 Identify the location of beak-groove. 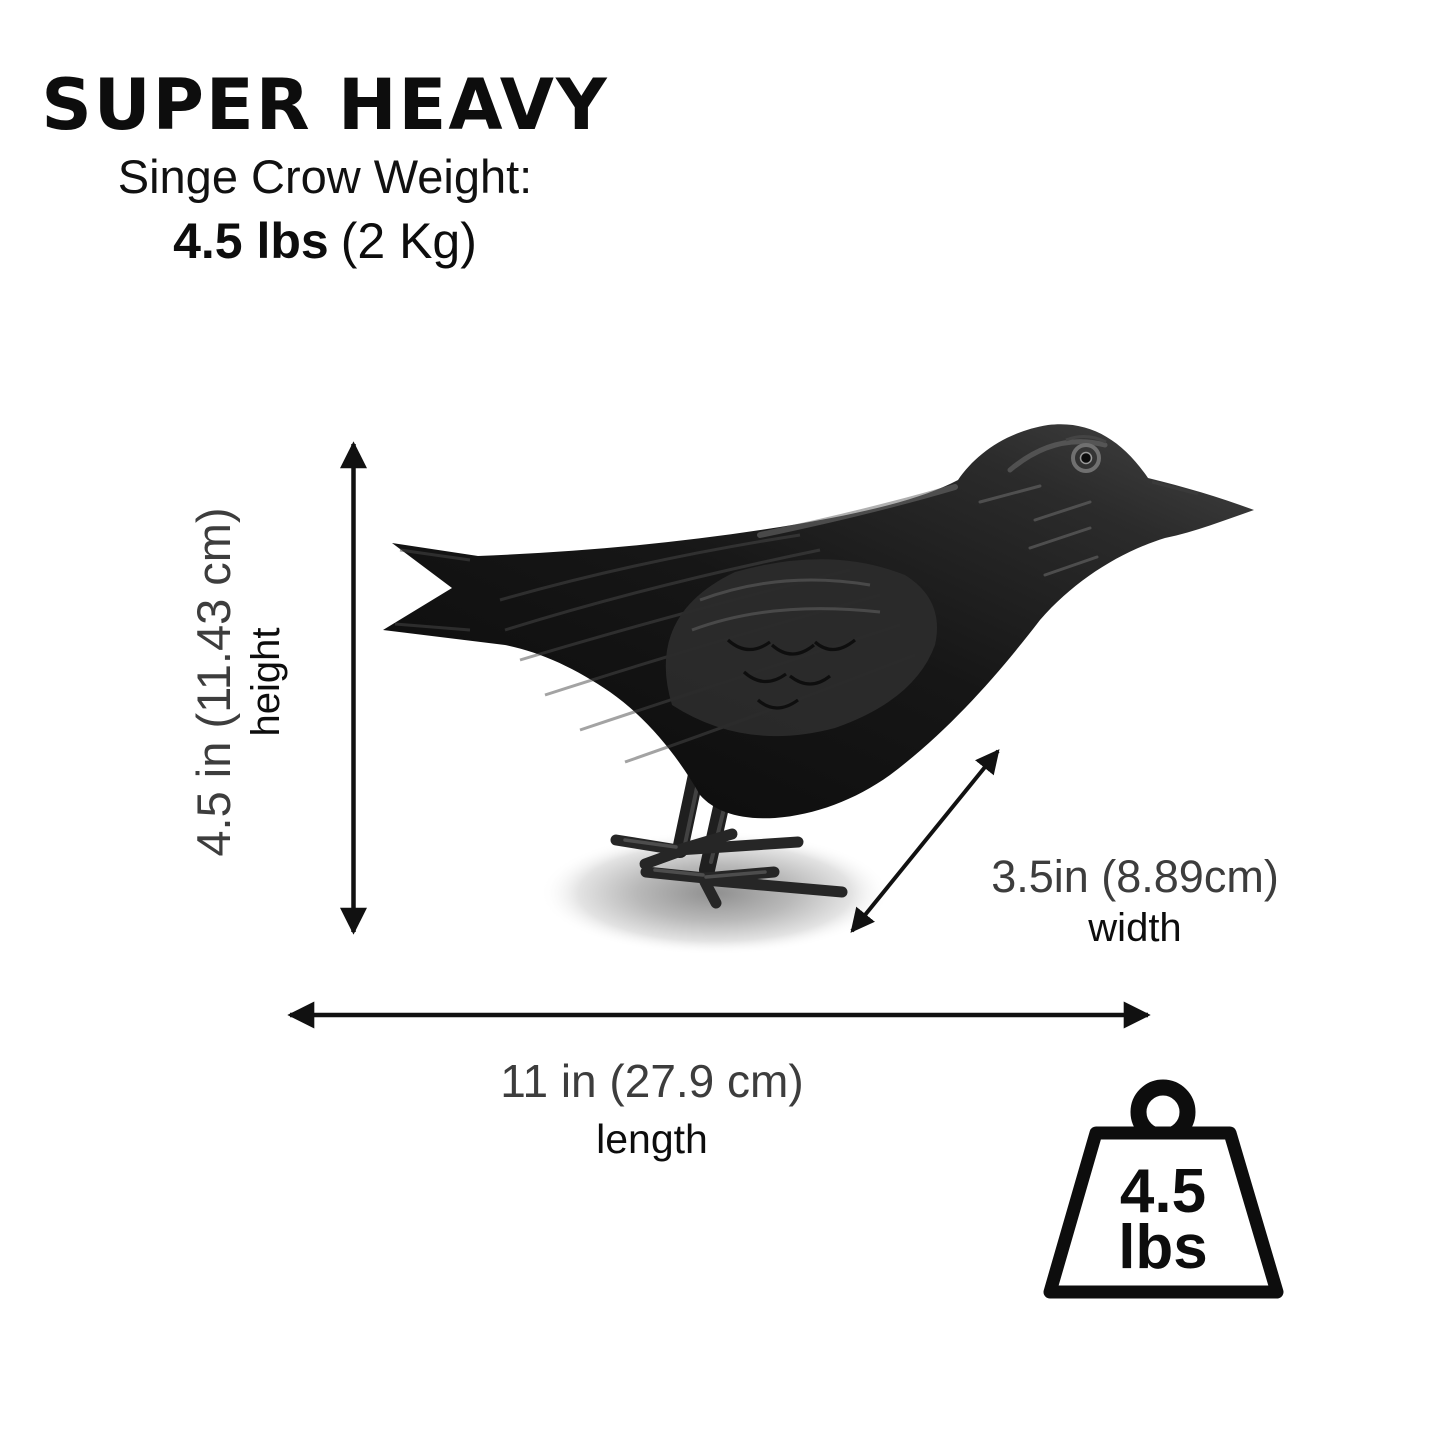
(1175, 488).